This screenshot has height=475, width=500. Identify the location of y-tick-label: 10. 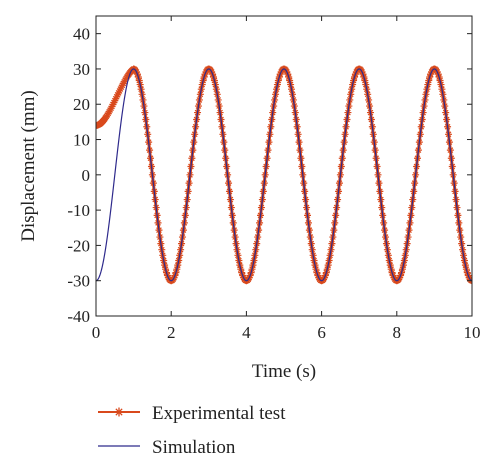
(81, 140).